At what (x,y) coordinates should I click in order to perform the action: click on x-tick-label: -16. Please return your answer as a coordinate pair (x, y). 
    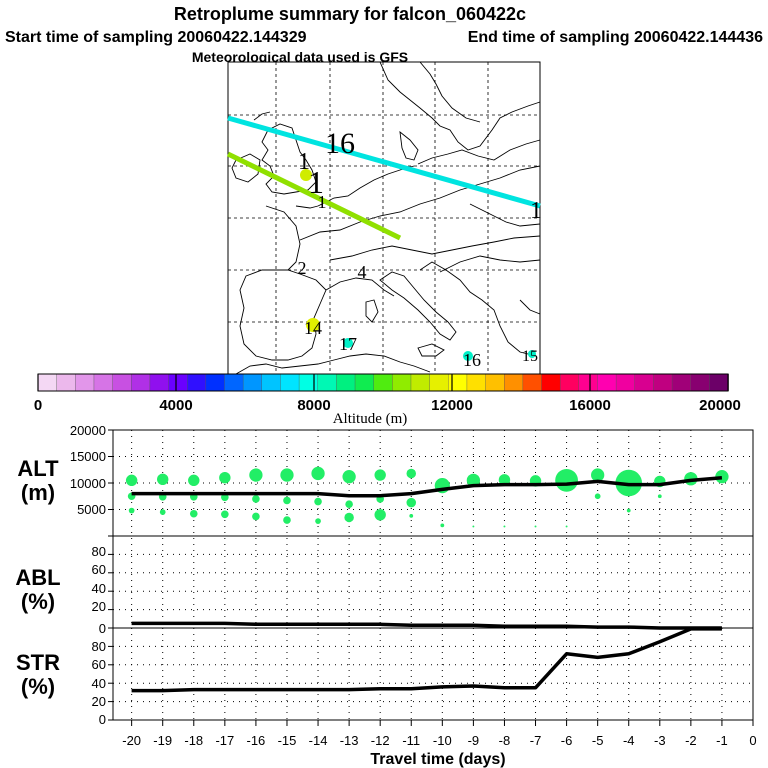
    Looking at the image, I should click on (256, 740).